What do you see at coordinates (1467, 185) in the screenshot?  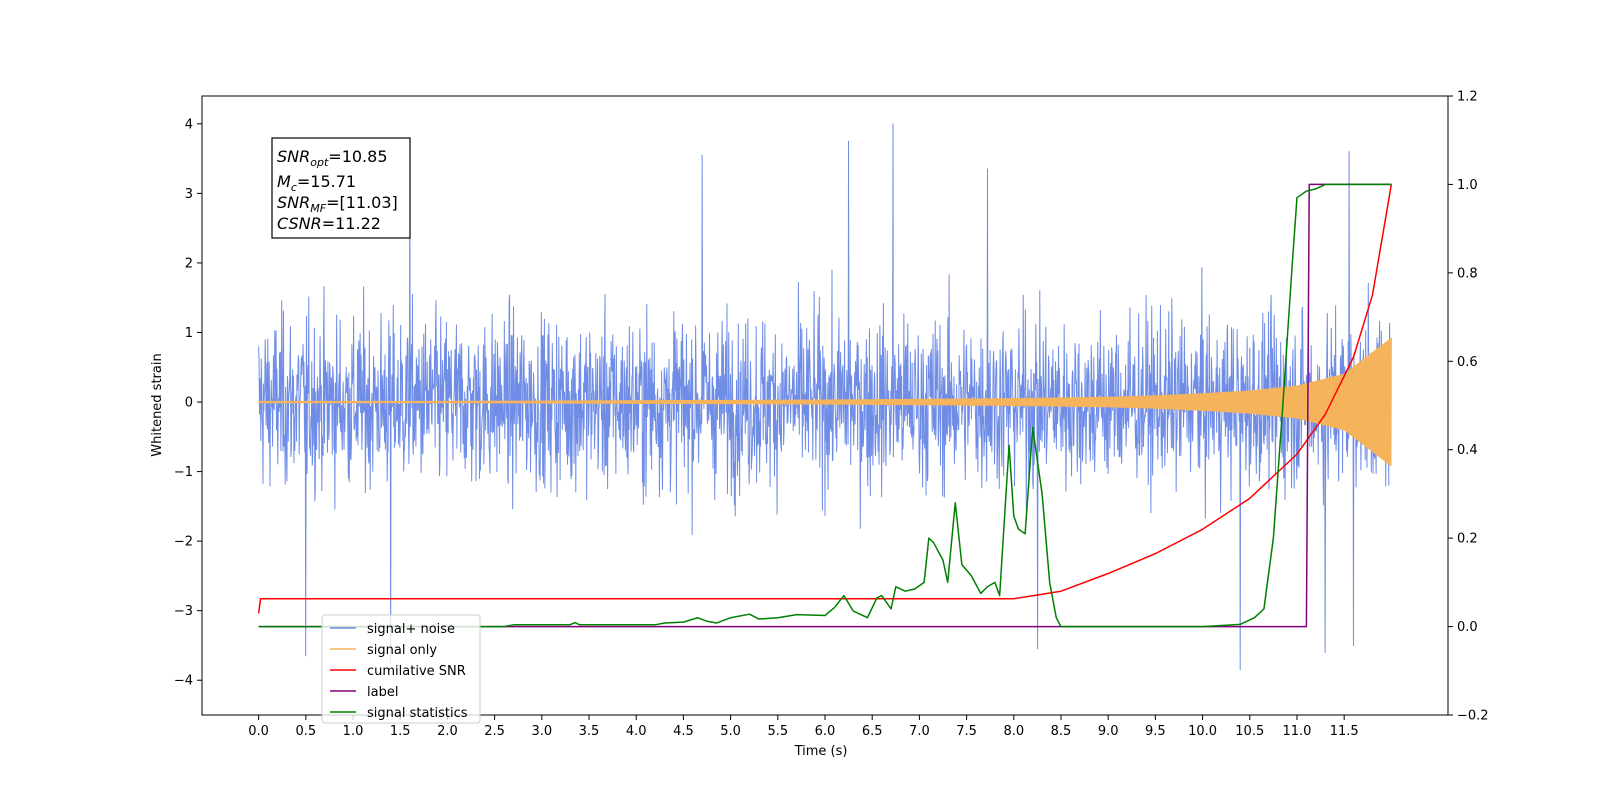 I see `y-right-tick-label: 1.0` at bounding box center [1467, 185].